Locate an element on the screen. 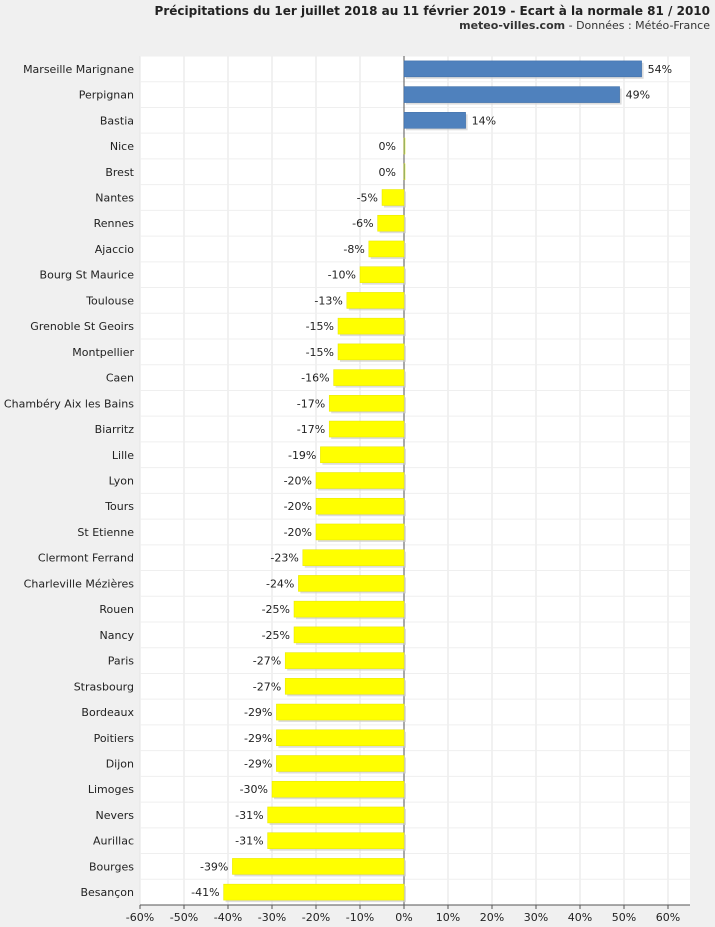  category-label: Biarritz is located at coordinates (115, 429).